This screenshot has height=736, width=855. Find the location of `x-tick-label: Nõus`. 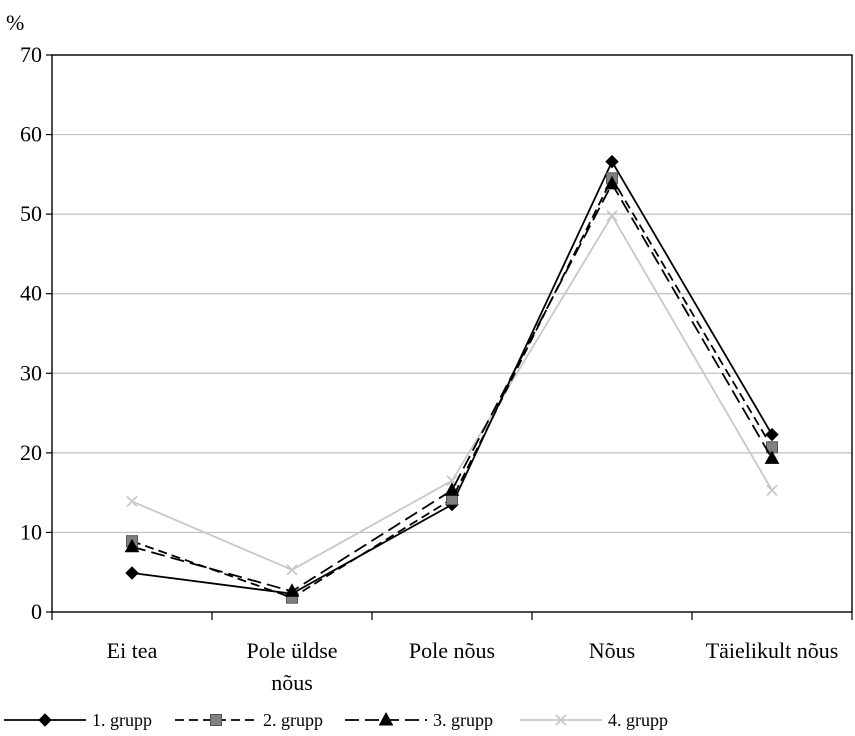

x-tick-label: Nõus is located at coordinates (612, 650).